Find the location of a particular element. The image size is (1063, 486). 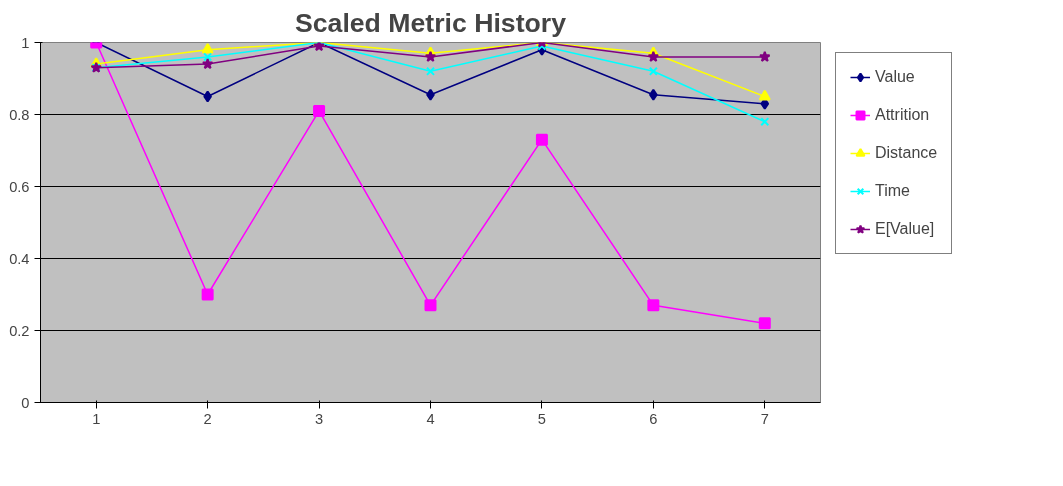

y-tick-label: 0.8 is located at coordinates (19, 114).